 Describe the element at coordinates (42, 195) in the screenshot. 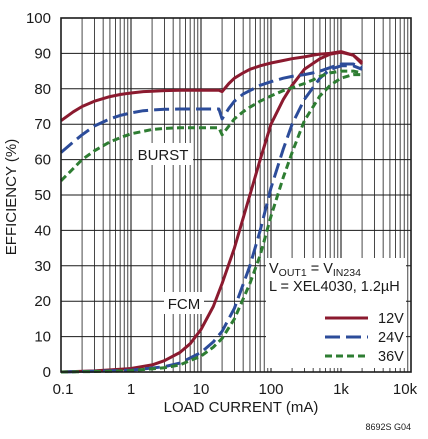

I see `y-tick-label: 50` at that location.